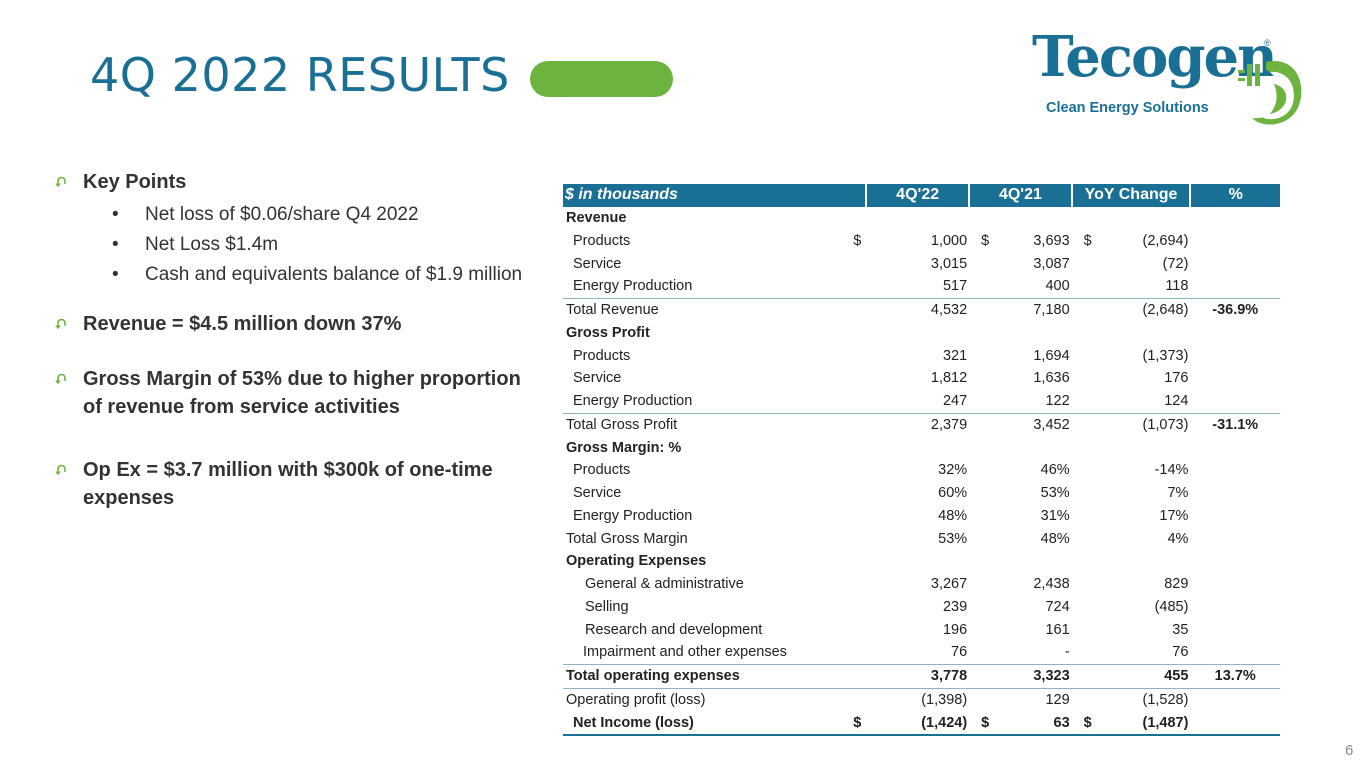 This screenshot has width=1365, height=768. I want to click on row-label: Energy Production, so click(633, 401).